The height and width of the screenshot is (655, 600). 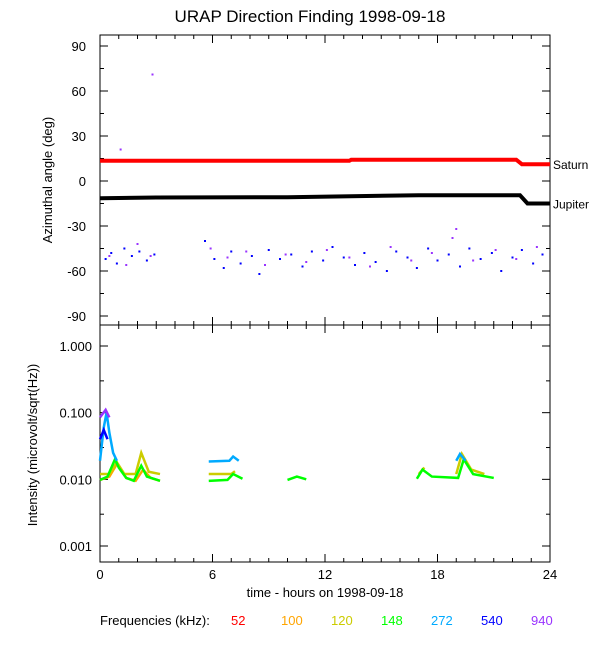 What do you see at coordinates (212, 574) in the screenshot?
I see `x-tick-label: 6` at bounding box center [212, 574].